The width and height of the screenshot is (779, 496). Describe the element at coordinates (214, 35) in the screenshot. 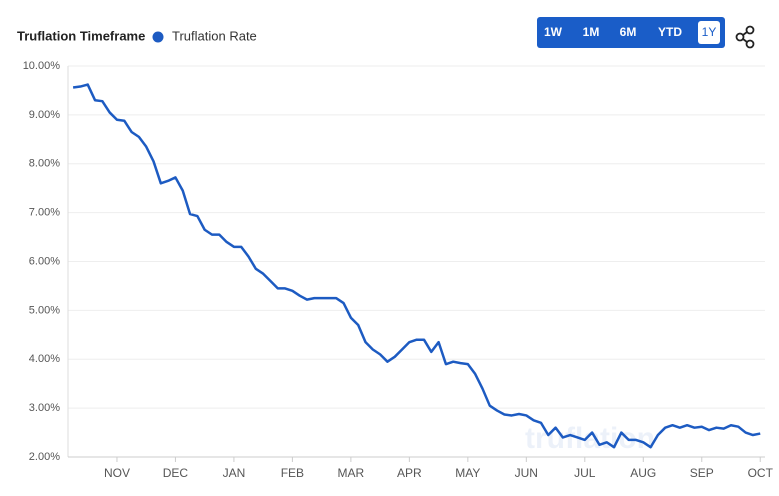

I see `legend-label: Truflation Rate` at that location.